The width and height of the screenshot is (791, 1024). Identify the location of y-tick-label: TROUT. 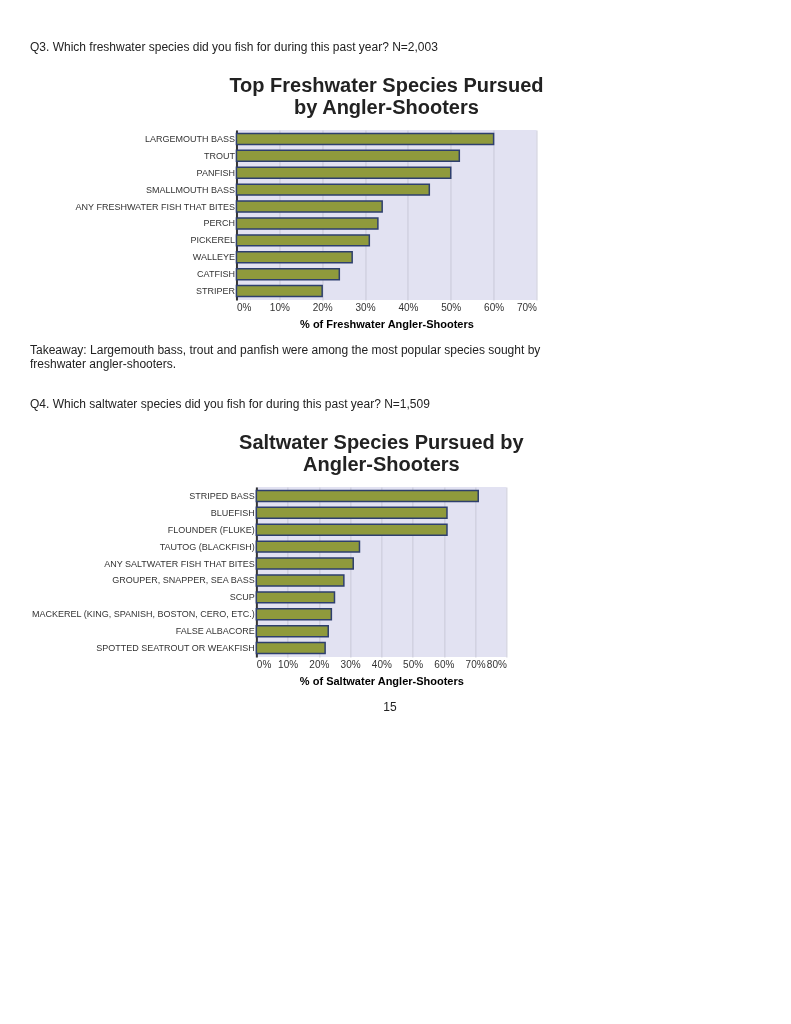
(219, 155).